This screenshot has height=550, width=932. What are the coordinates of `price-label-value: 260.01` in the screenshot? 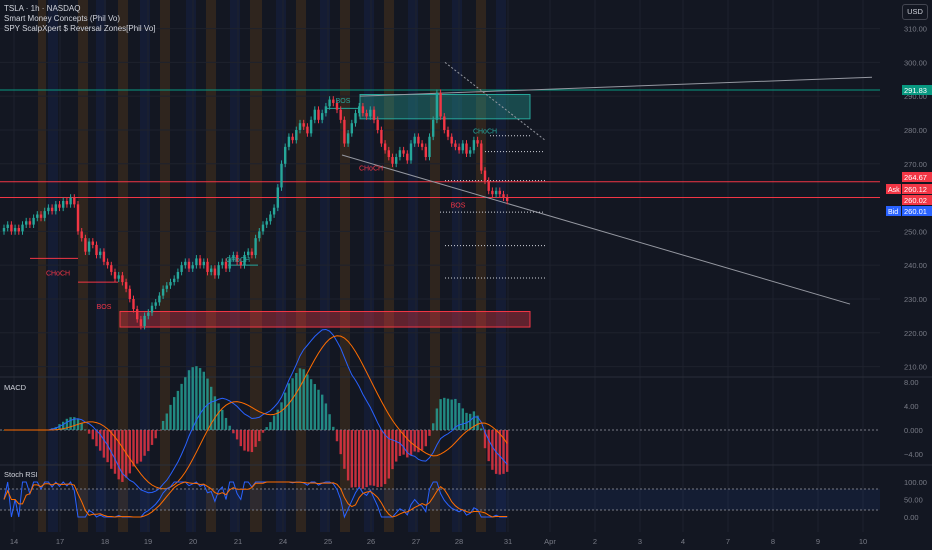 It's located at (915, 211).